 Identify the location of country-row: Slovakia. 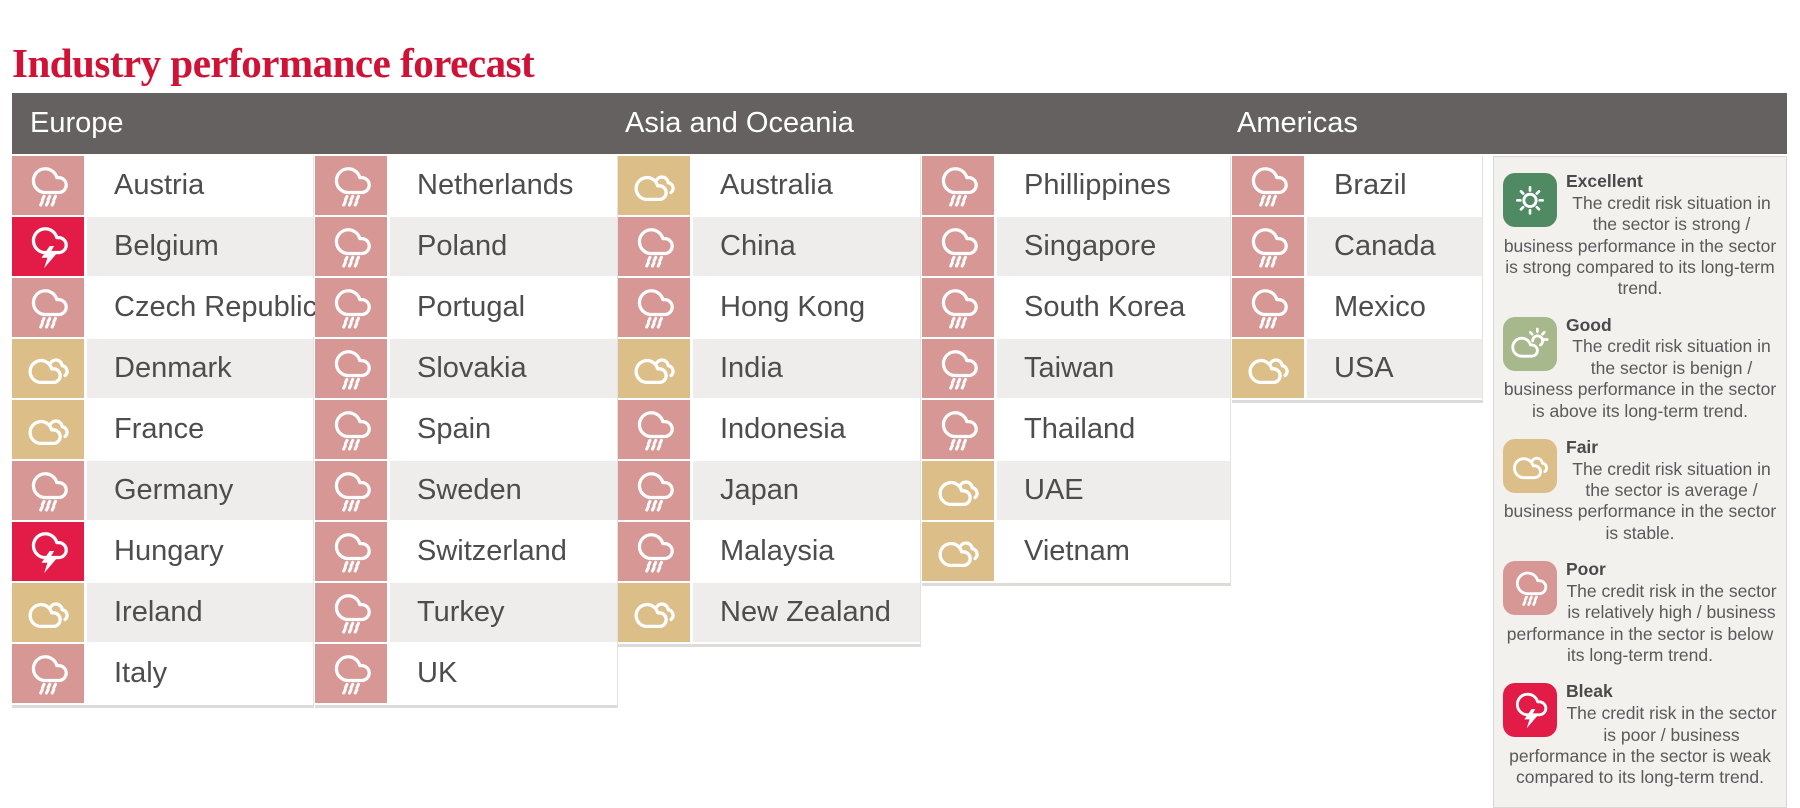
(466, 369).